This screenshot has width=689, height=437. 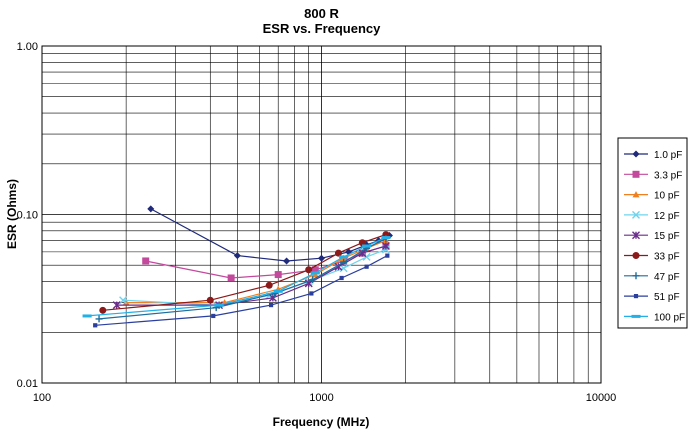 I want to click on legend-label: 3.3 pF, so click(x=668, y=175).